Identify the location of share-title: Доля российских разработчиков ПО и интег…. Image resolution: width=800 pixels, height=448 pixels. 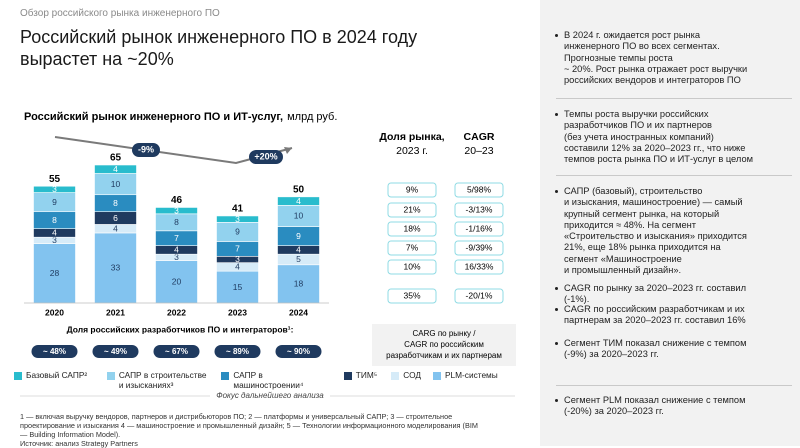
(180, 329).